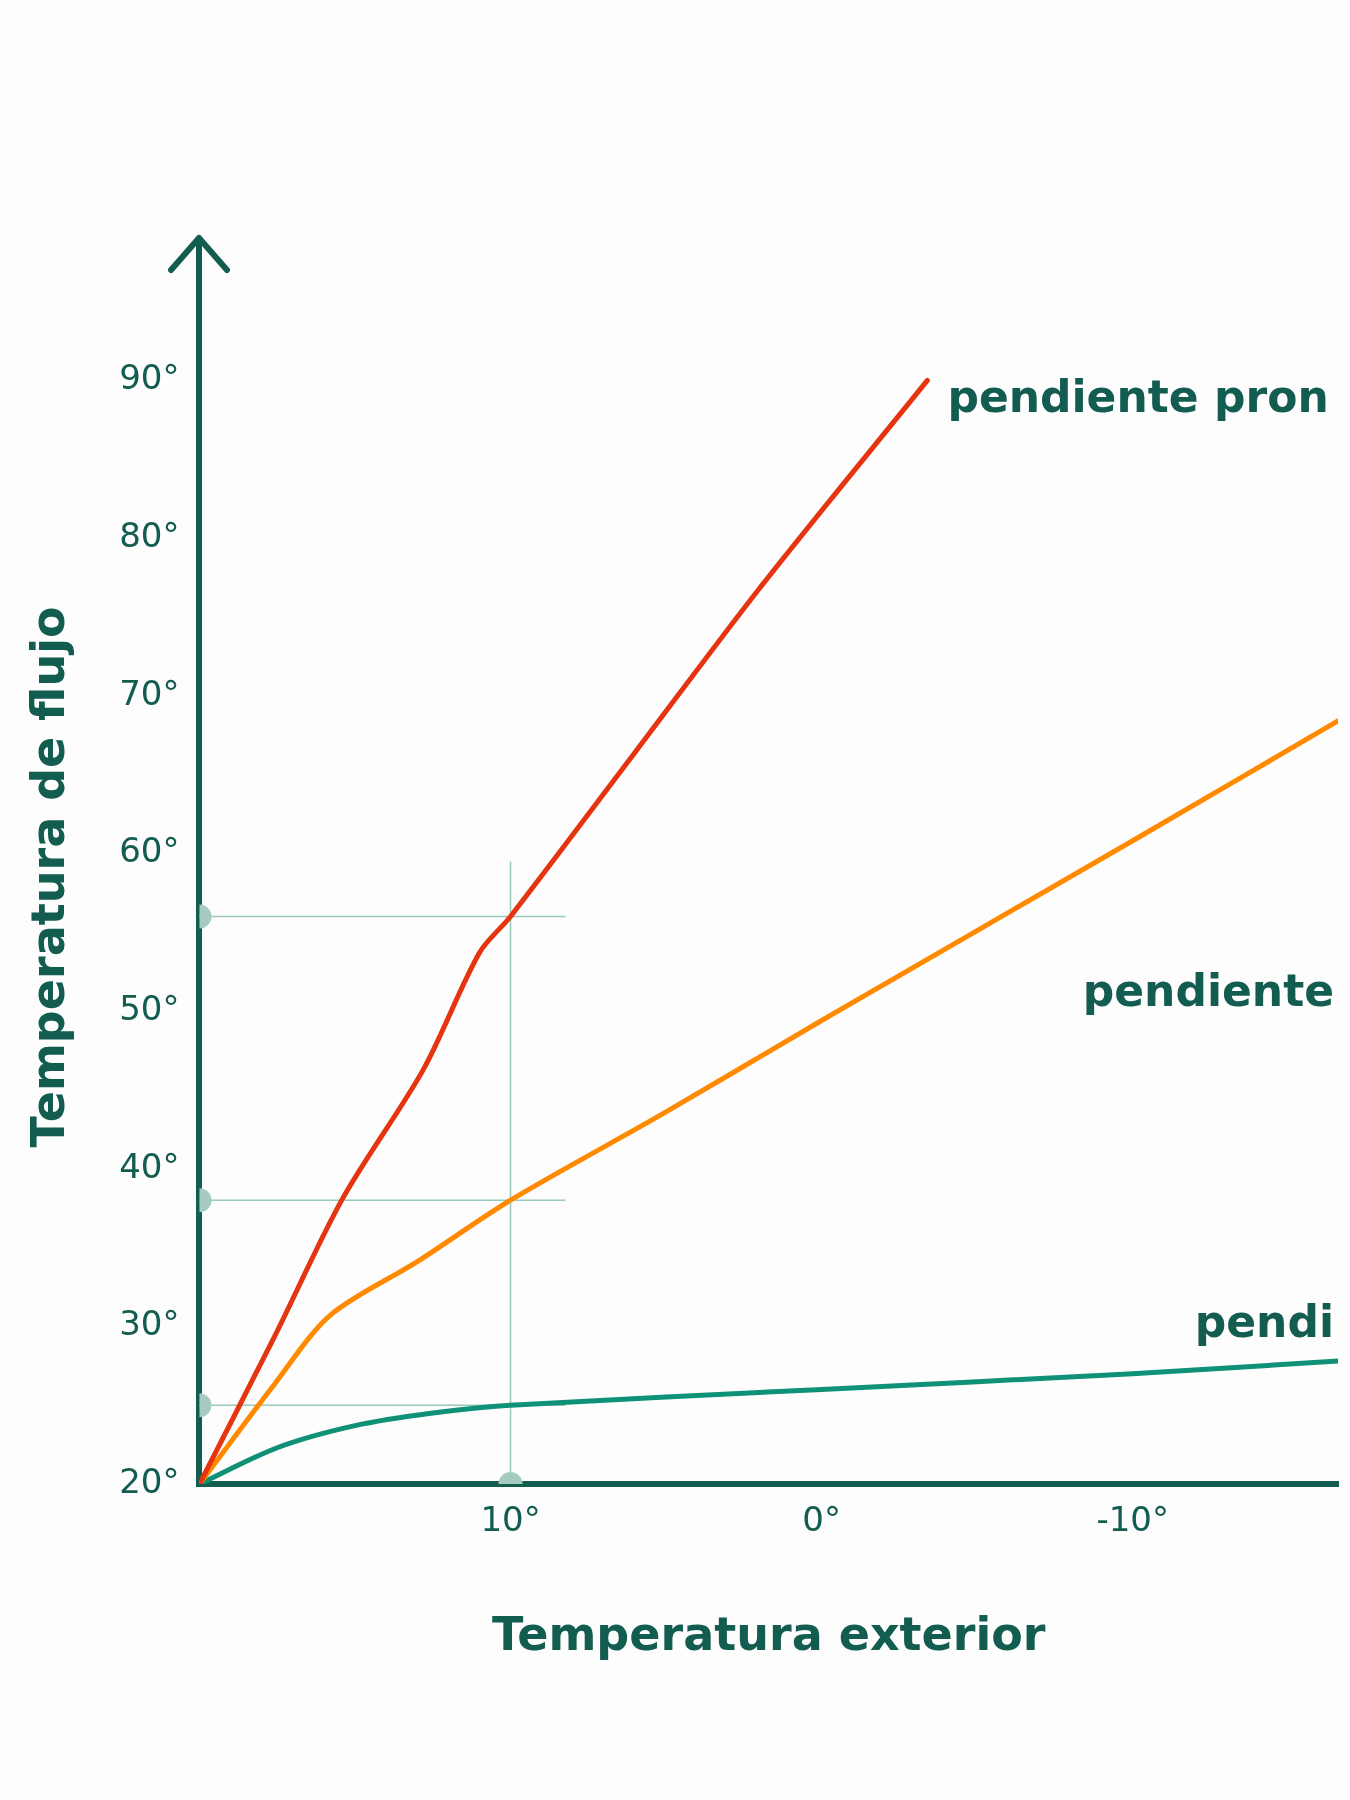 This screenshot has width=1350, height=1800. I want to click on series-label: pendi, so click(1264, 1321).